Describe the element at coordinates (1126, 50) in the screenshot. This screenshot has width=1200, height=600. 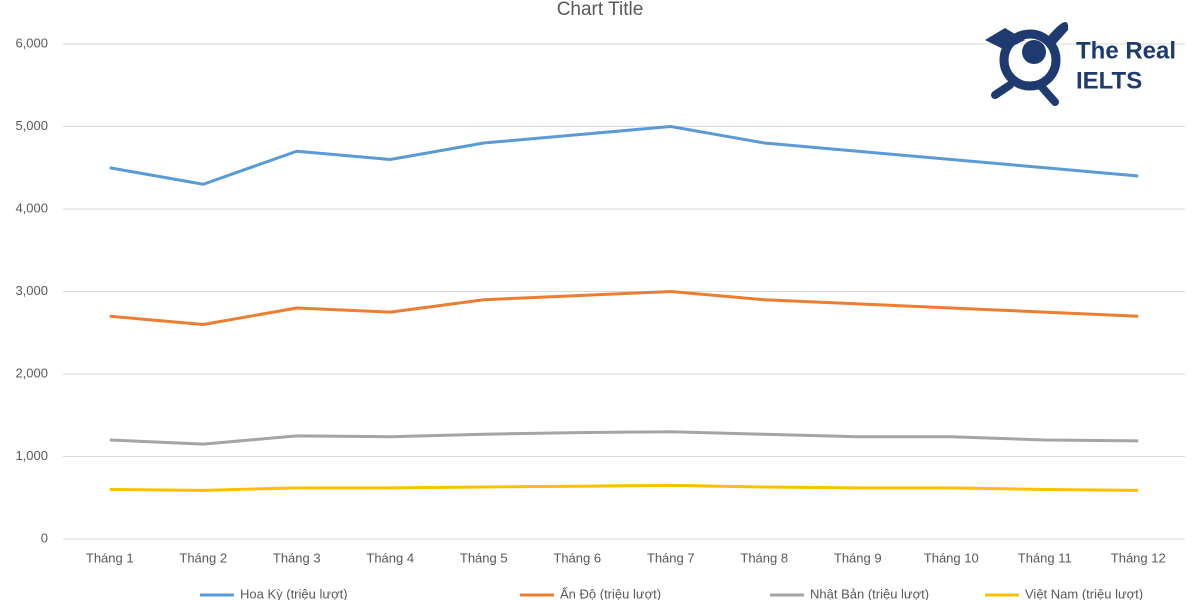
I see `logo-text: The Real` at that location.